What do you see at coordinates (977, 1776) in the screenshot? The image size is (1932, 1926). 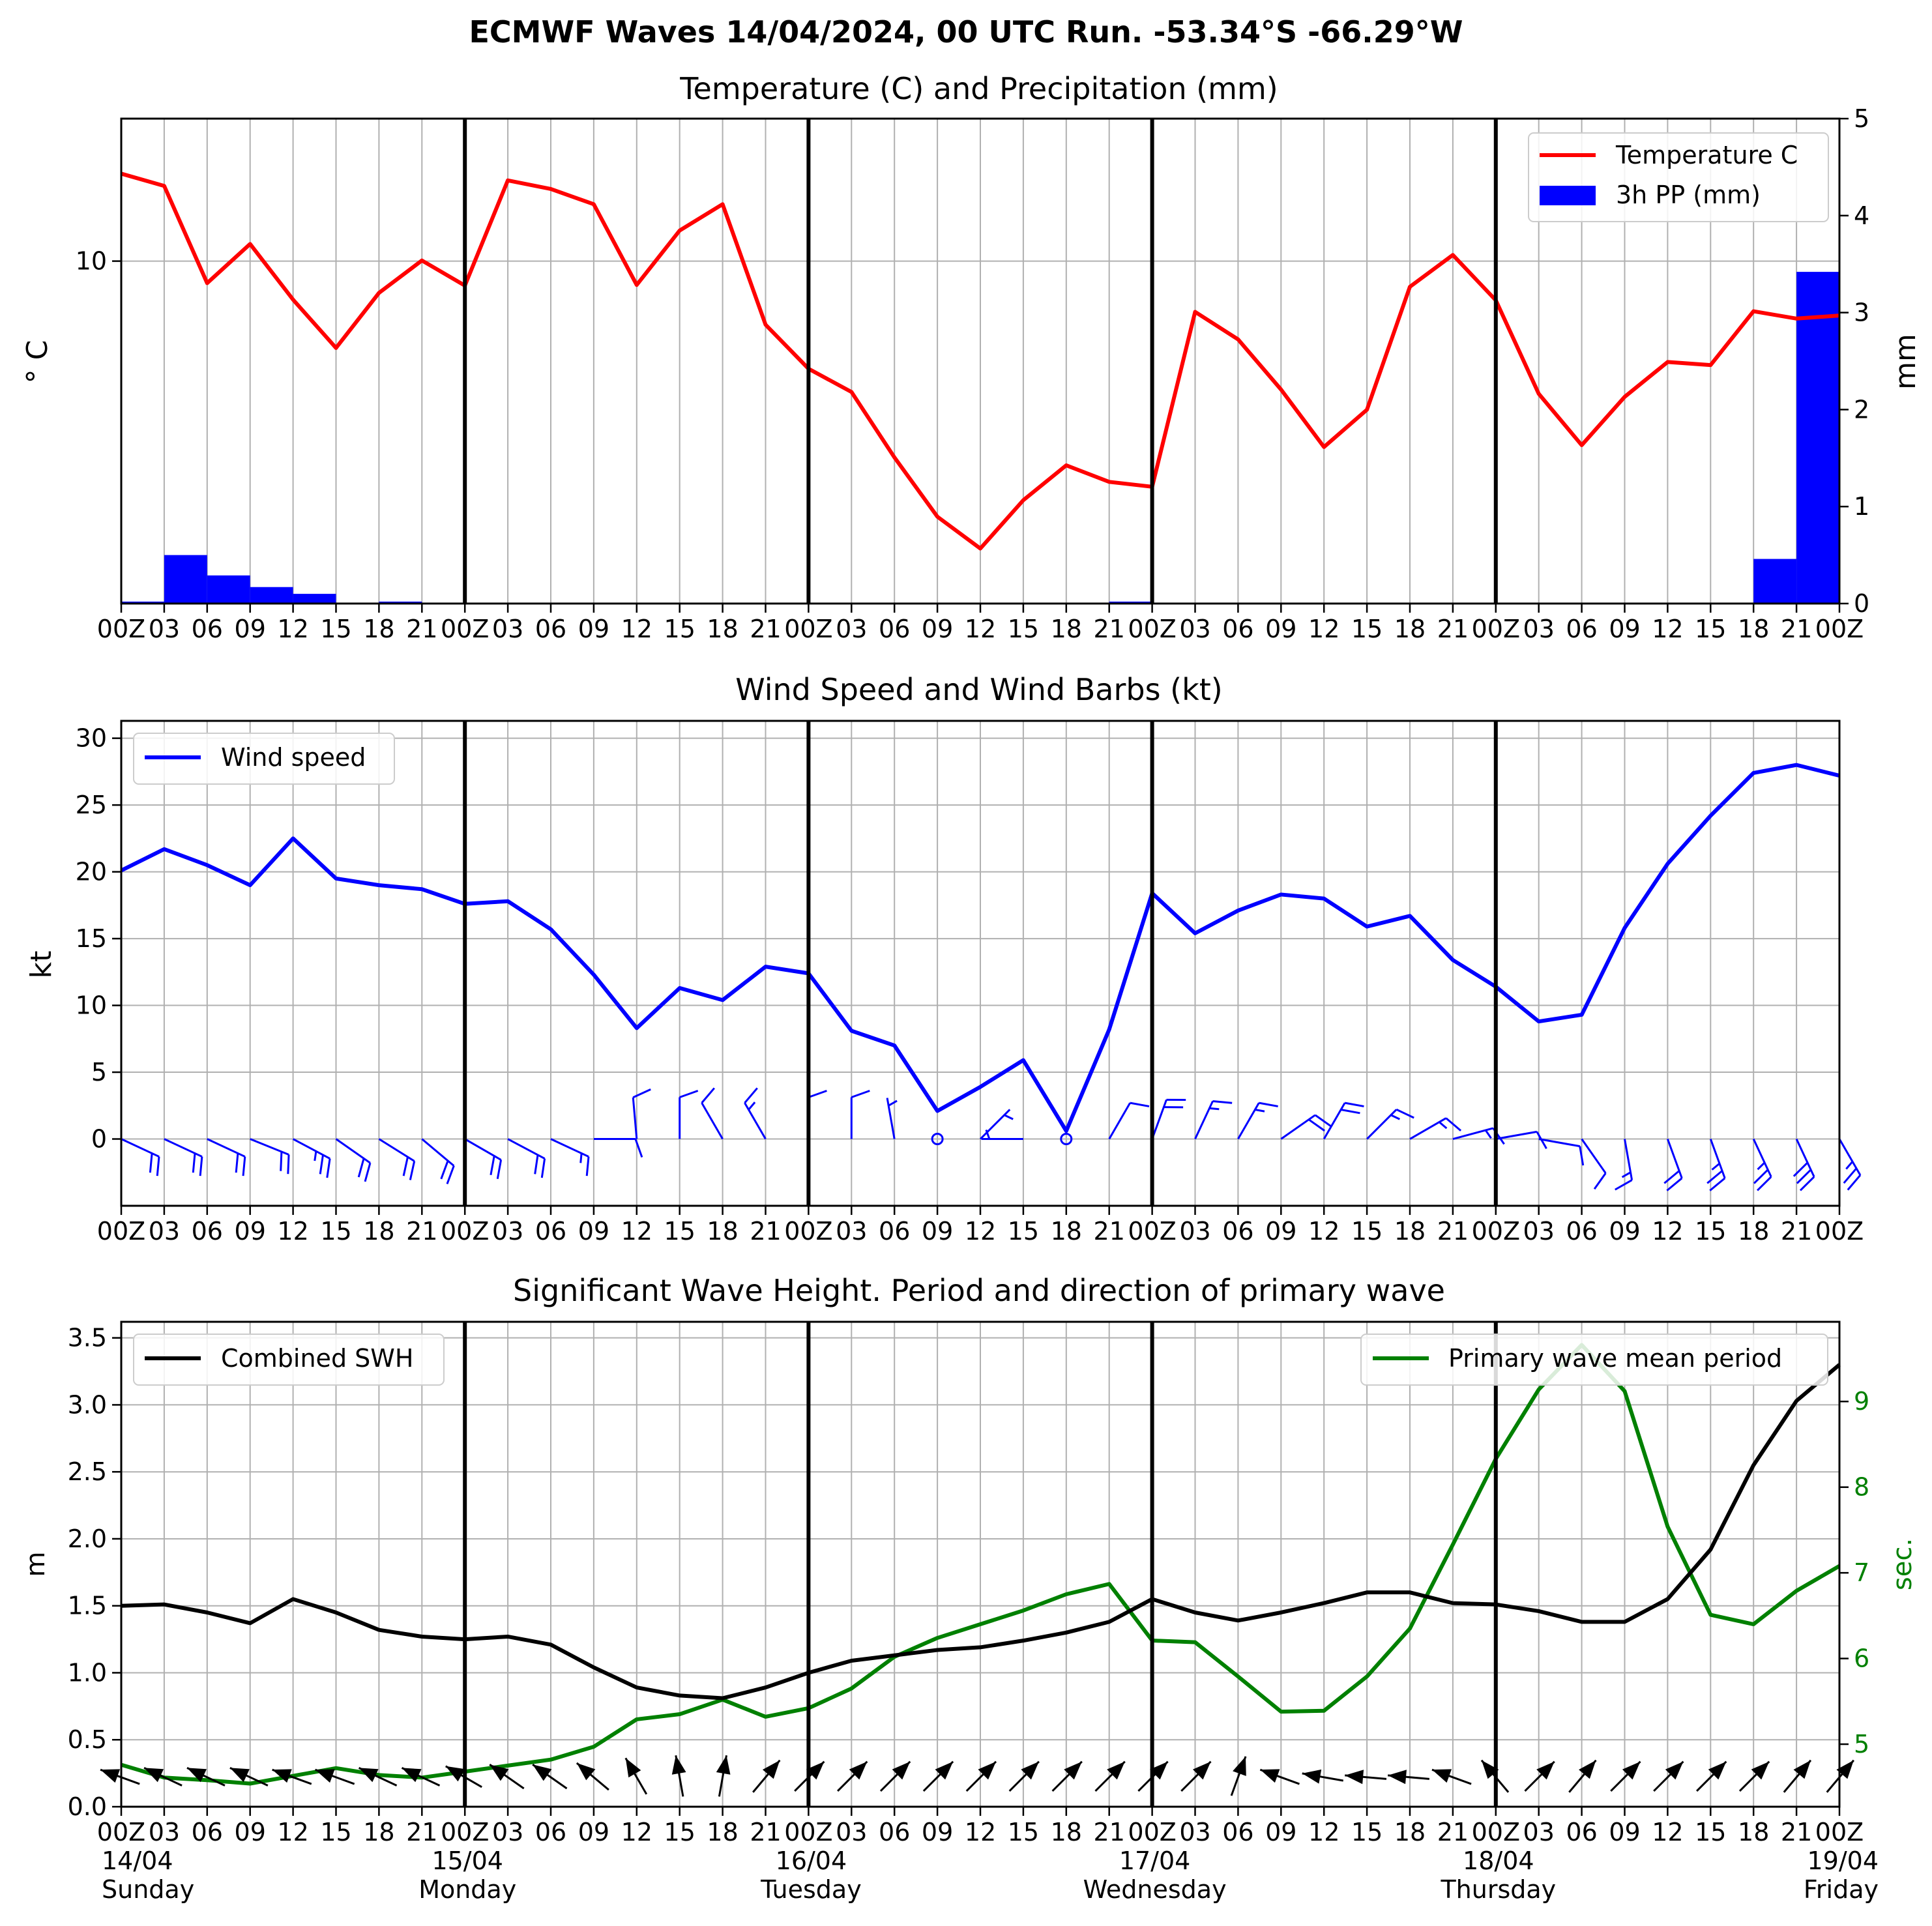 I see `wave-direction-arrows` at bounding box center [977, 1776].